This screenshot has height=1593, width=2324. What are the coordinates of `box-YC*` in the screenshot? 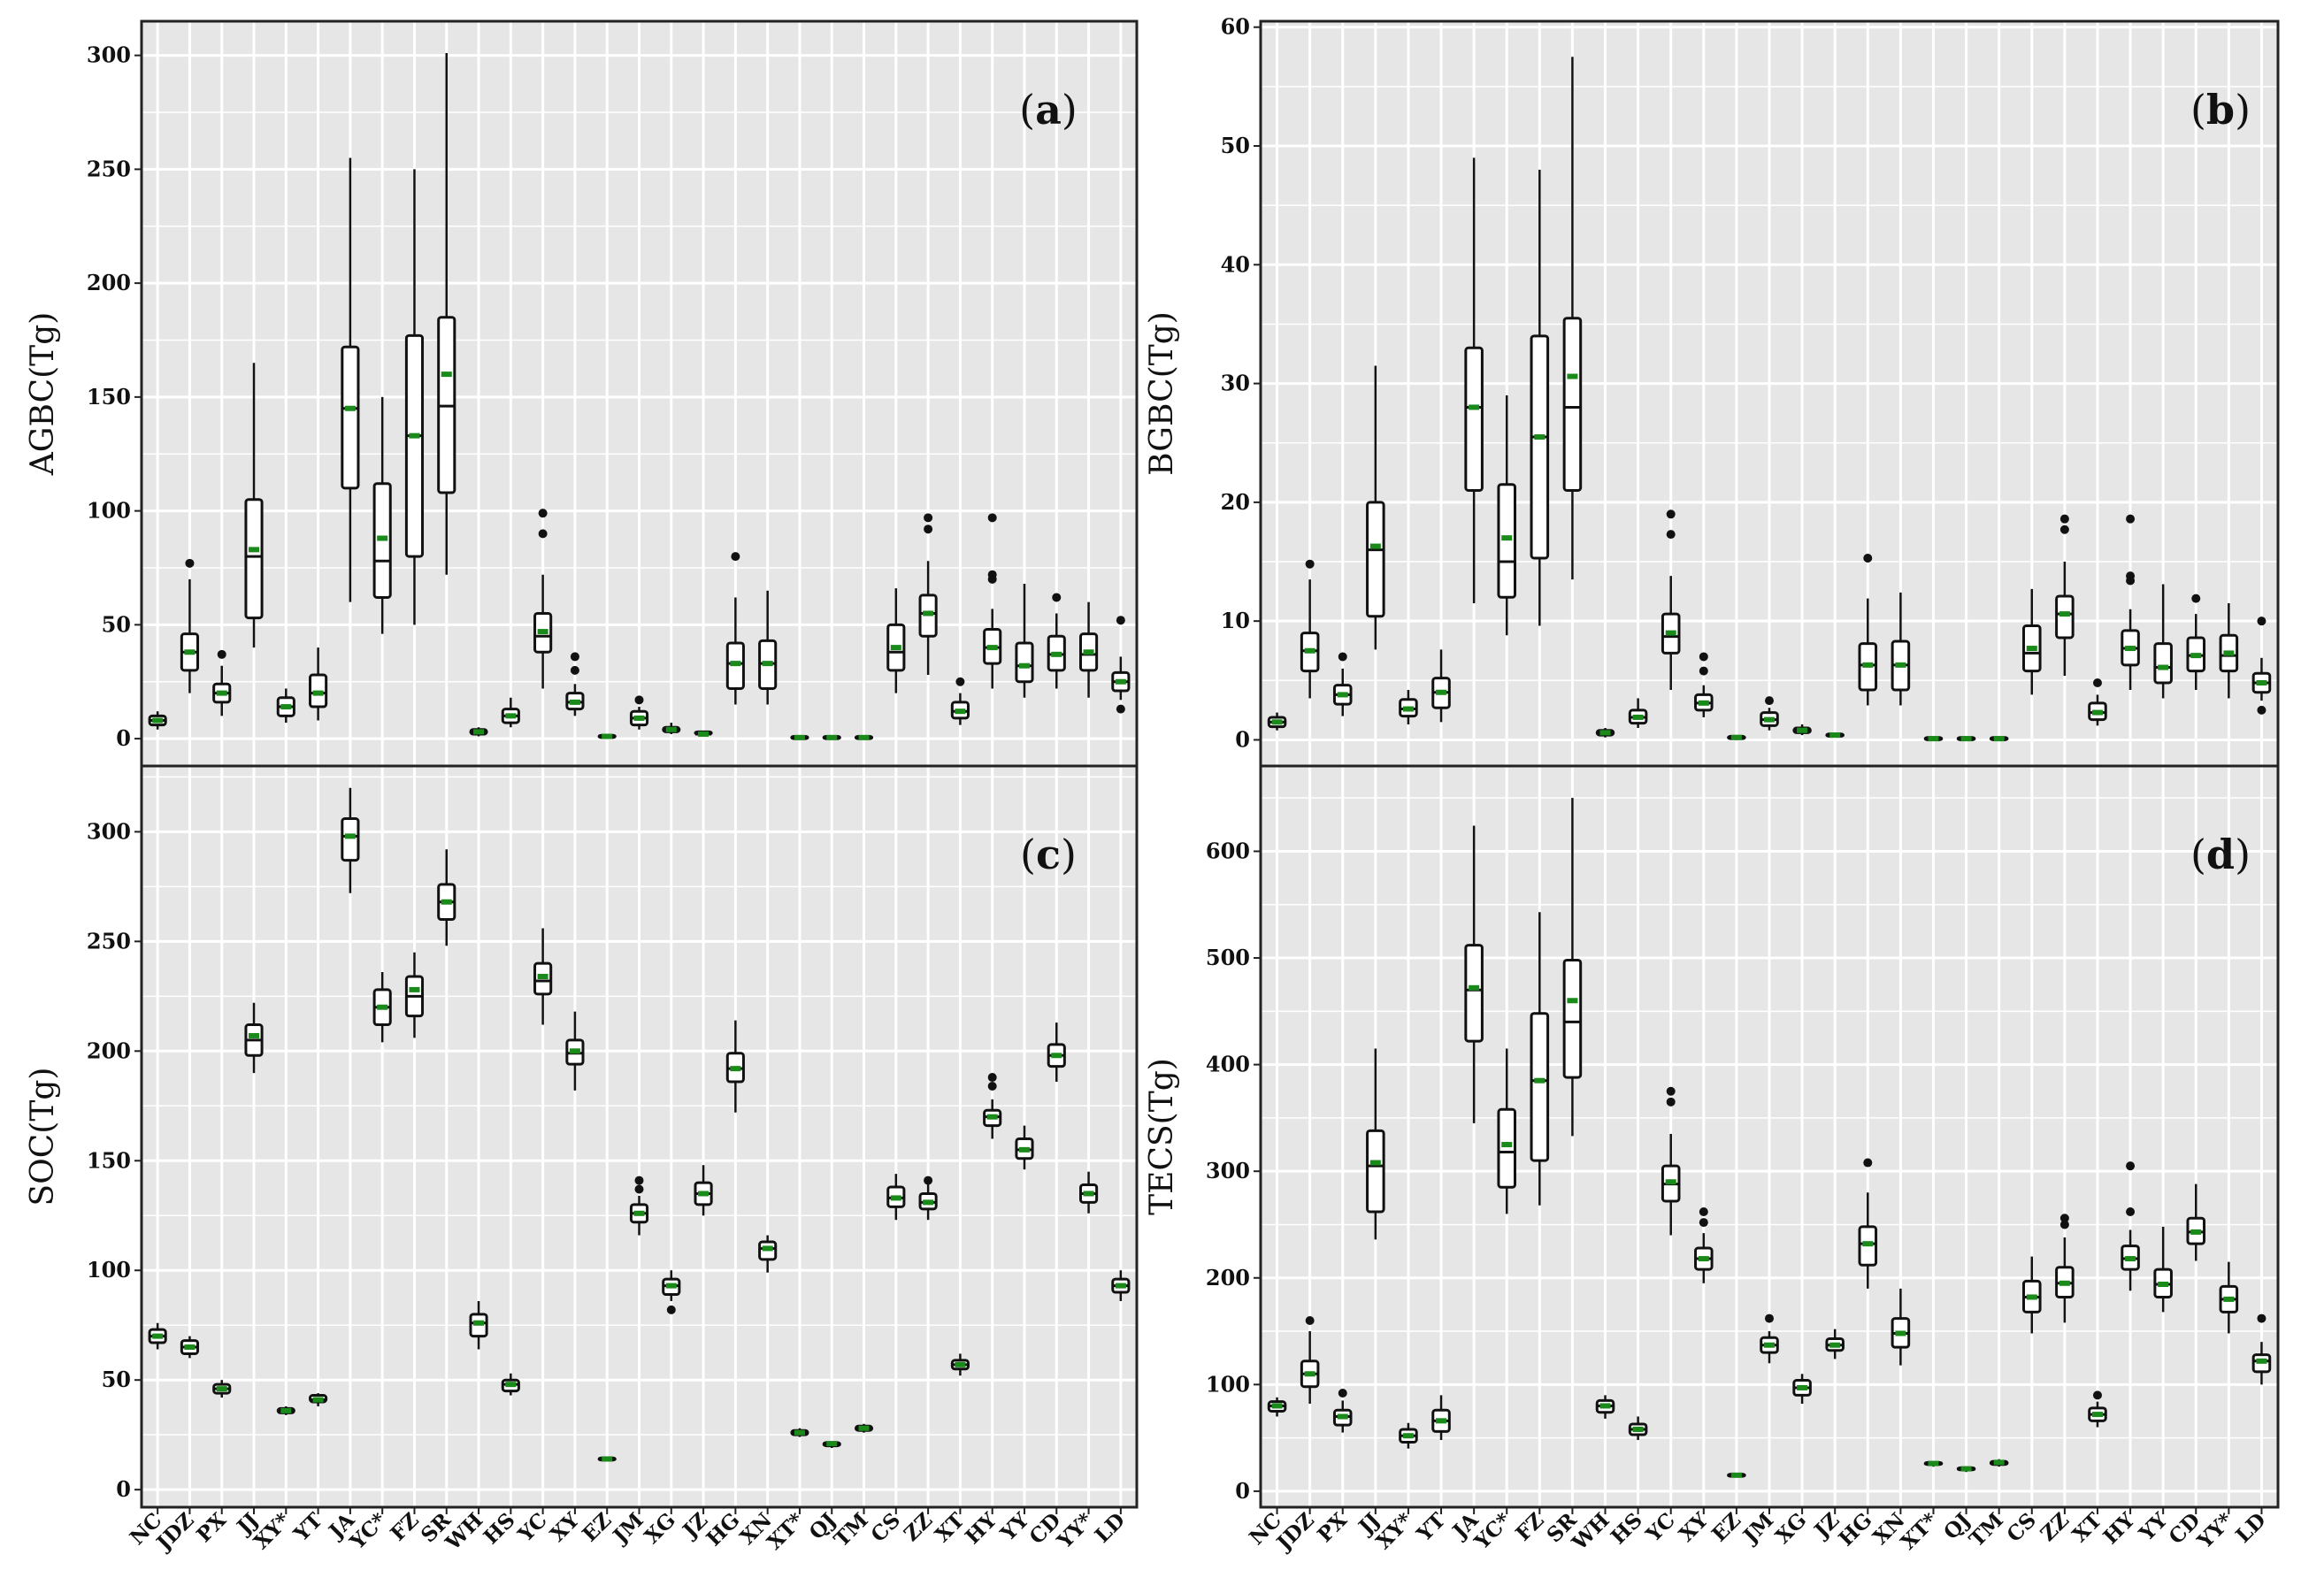 It's located at (382, 1007).